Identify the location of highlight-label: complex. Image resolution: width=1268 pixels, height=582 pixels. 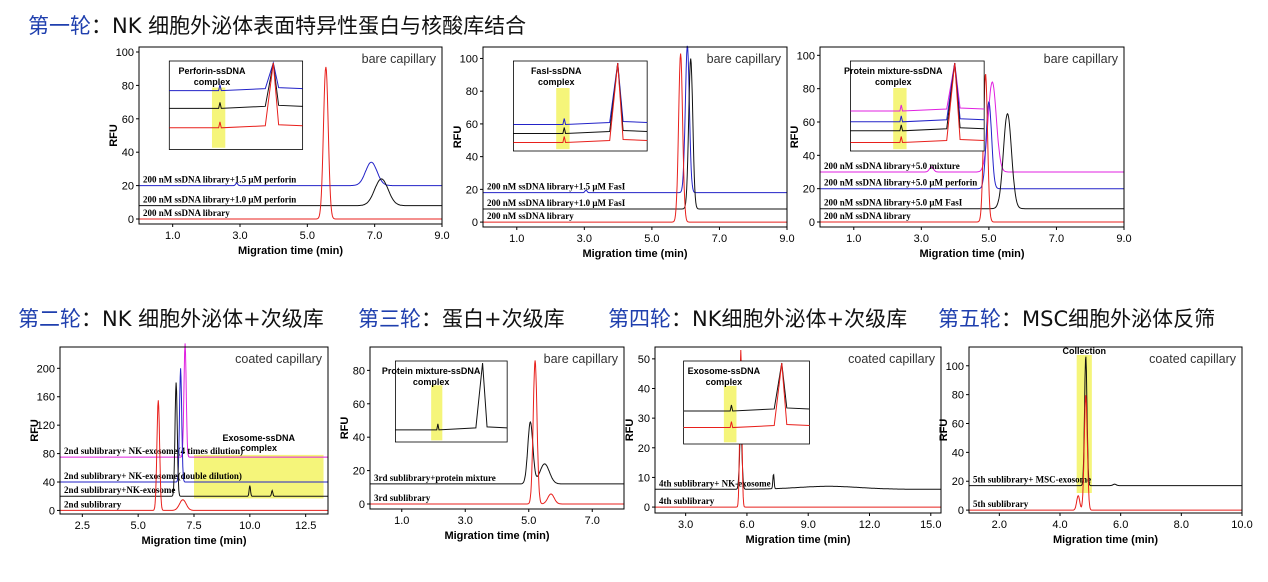
(259, 448).